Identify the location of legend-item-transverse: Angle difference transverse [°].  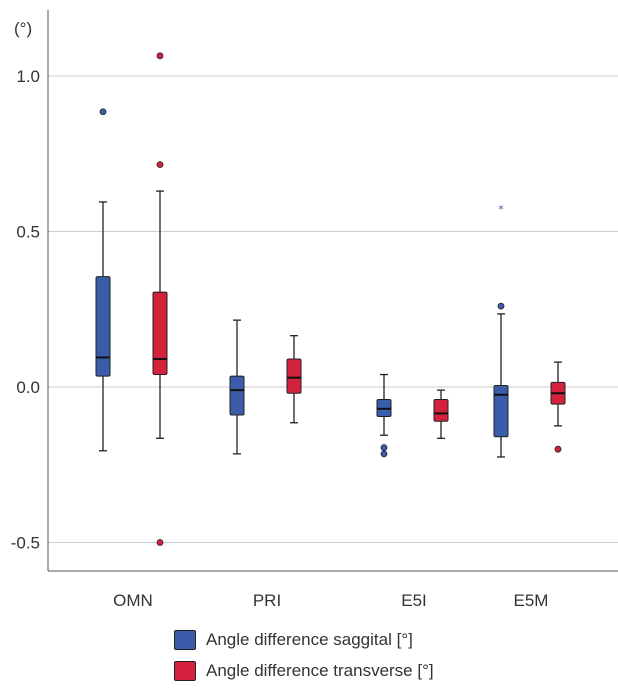
(304, 671).